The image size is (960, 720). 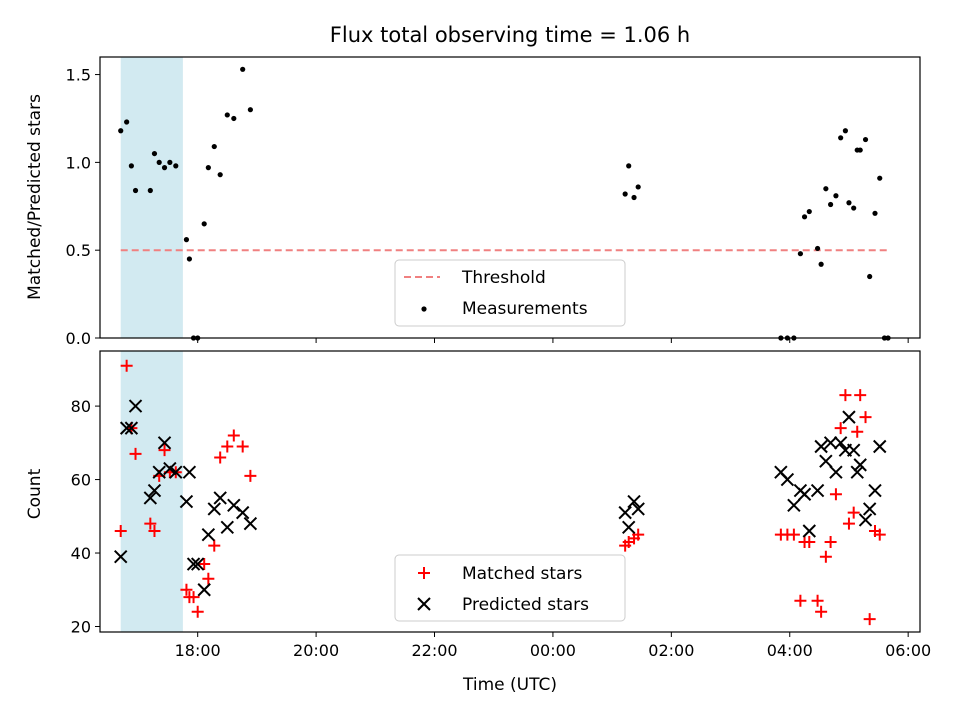 What do you see at coordinates (424, 309) in the screenshot?
I see `legend-measurements-swatch` at bounding box center [424, 309].